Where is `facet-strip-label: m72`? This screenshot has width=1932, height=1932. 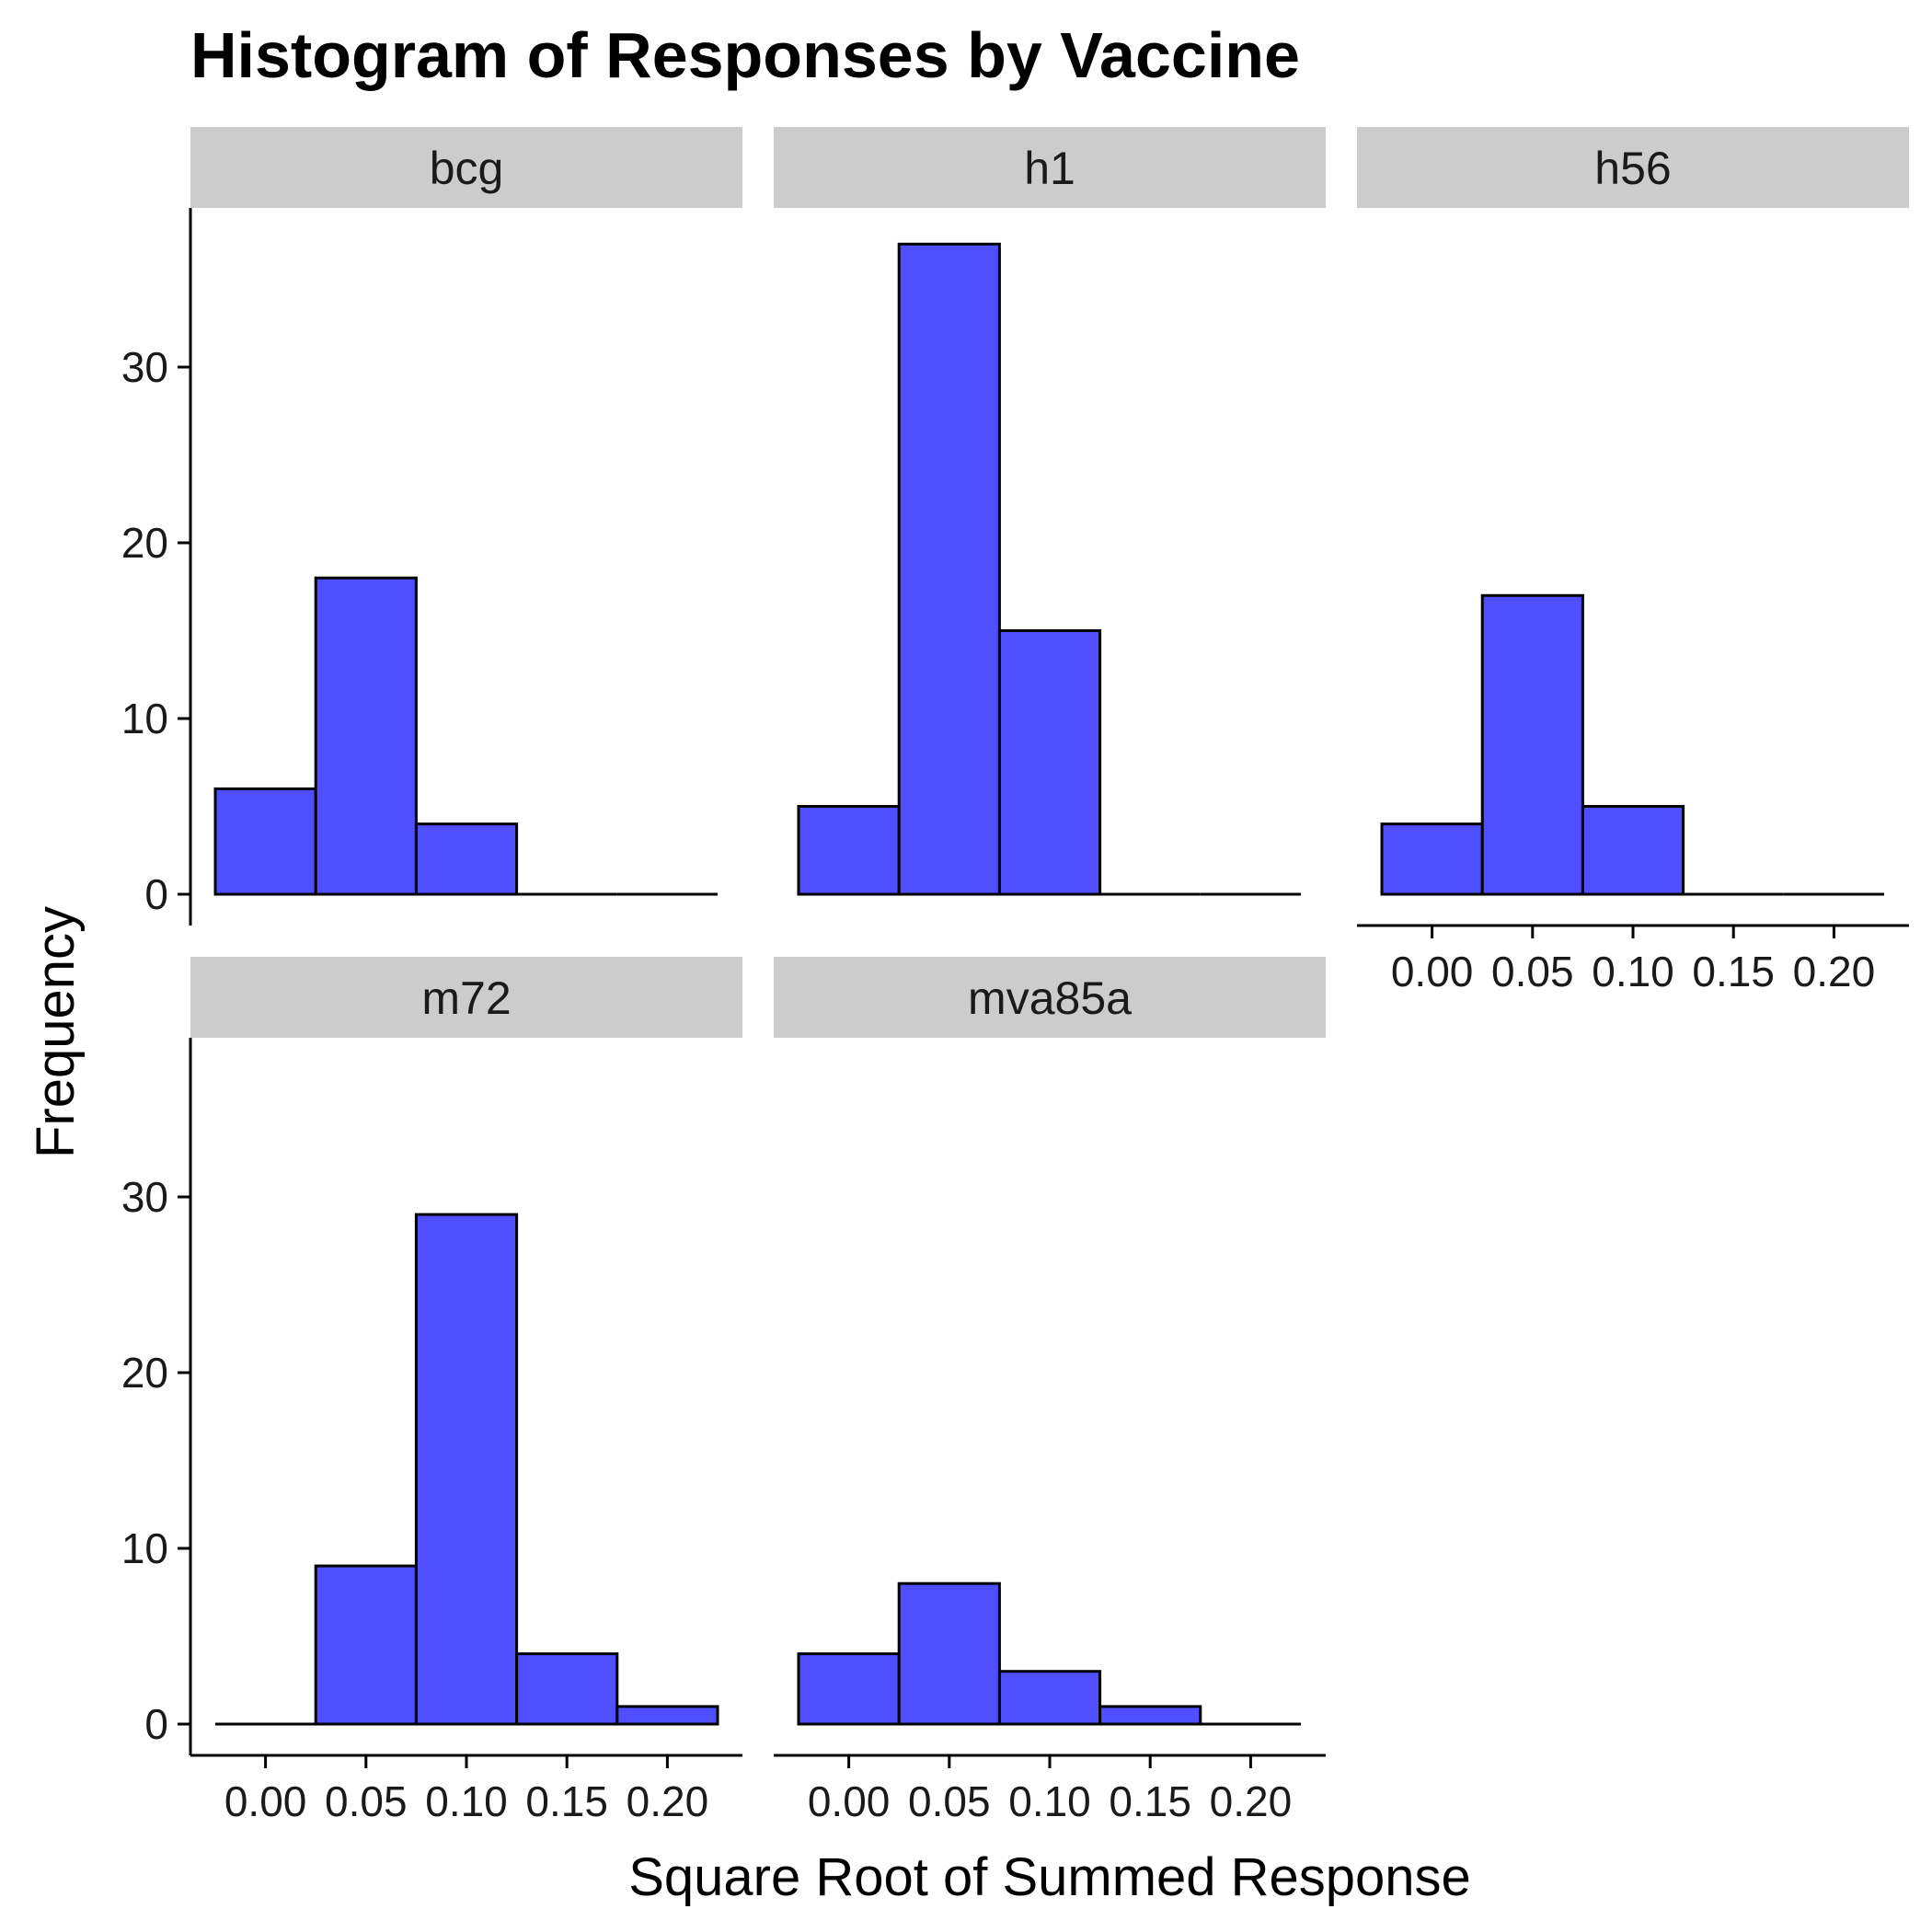 facet-strip-label: m72 is located at coordinates (466, 998).